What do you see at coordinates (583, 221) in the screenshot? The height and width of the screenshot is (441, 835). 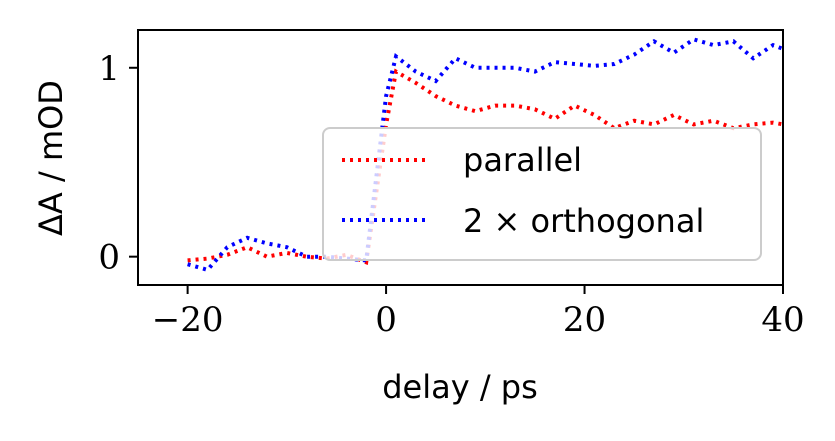 I see `legend-label-orthogonal: 2 × orthogonal` at bounding box center [583, 221].